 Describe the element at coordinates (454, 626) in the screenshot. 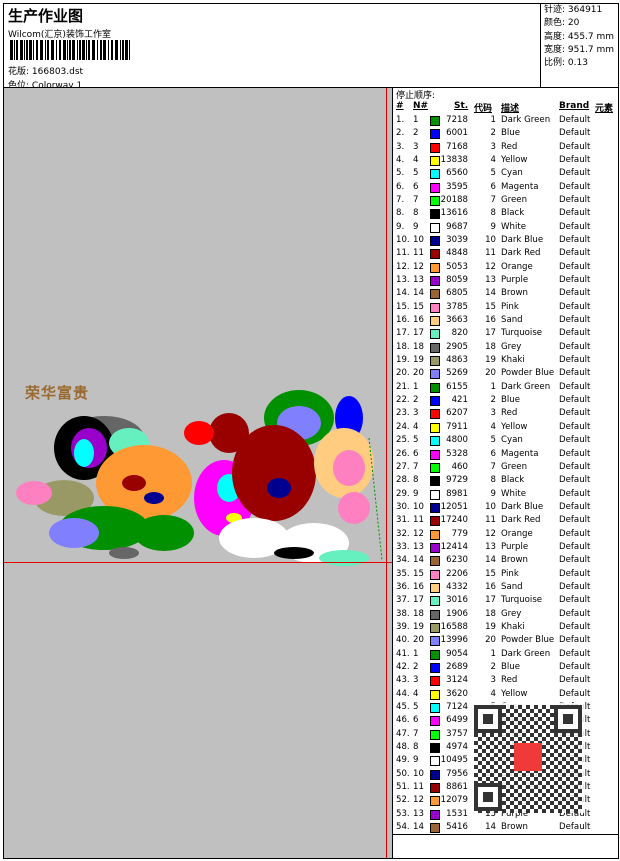

I see `stitch-count: 16588` at that location.